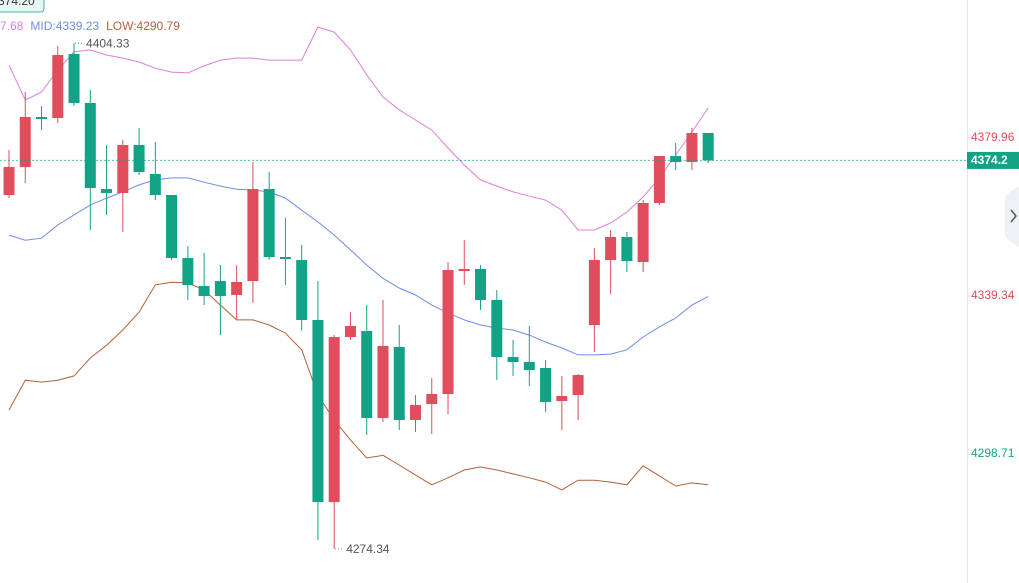 The image size is (1019, 583). Describe the element at coordinates (993, 453) in the screenshot. I see `y-tick-label: 4298.71` at that location.